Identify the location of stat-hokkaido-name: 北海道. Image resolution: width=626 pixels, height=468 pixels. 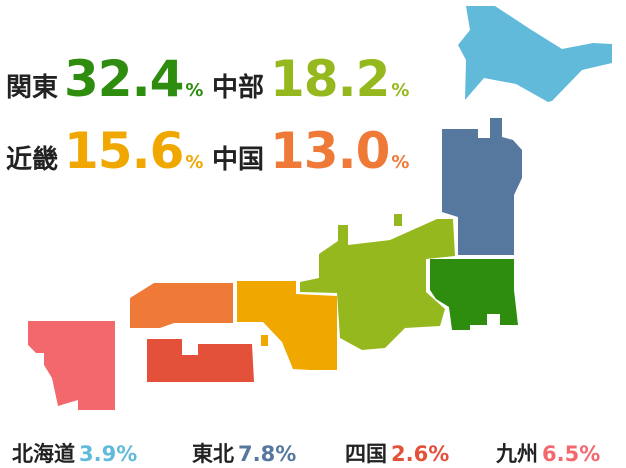
(43, 454).